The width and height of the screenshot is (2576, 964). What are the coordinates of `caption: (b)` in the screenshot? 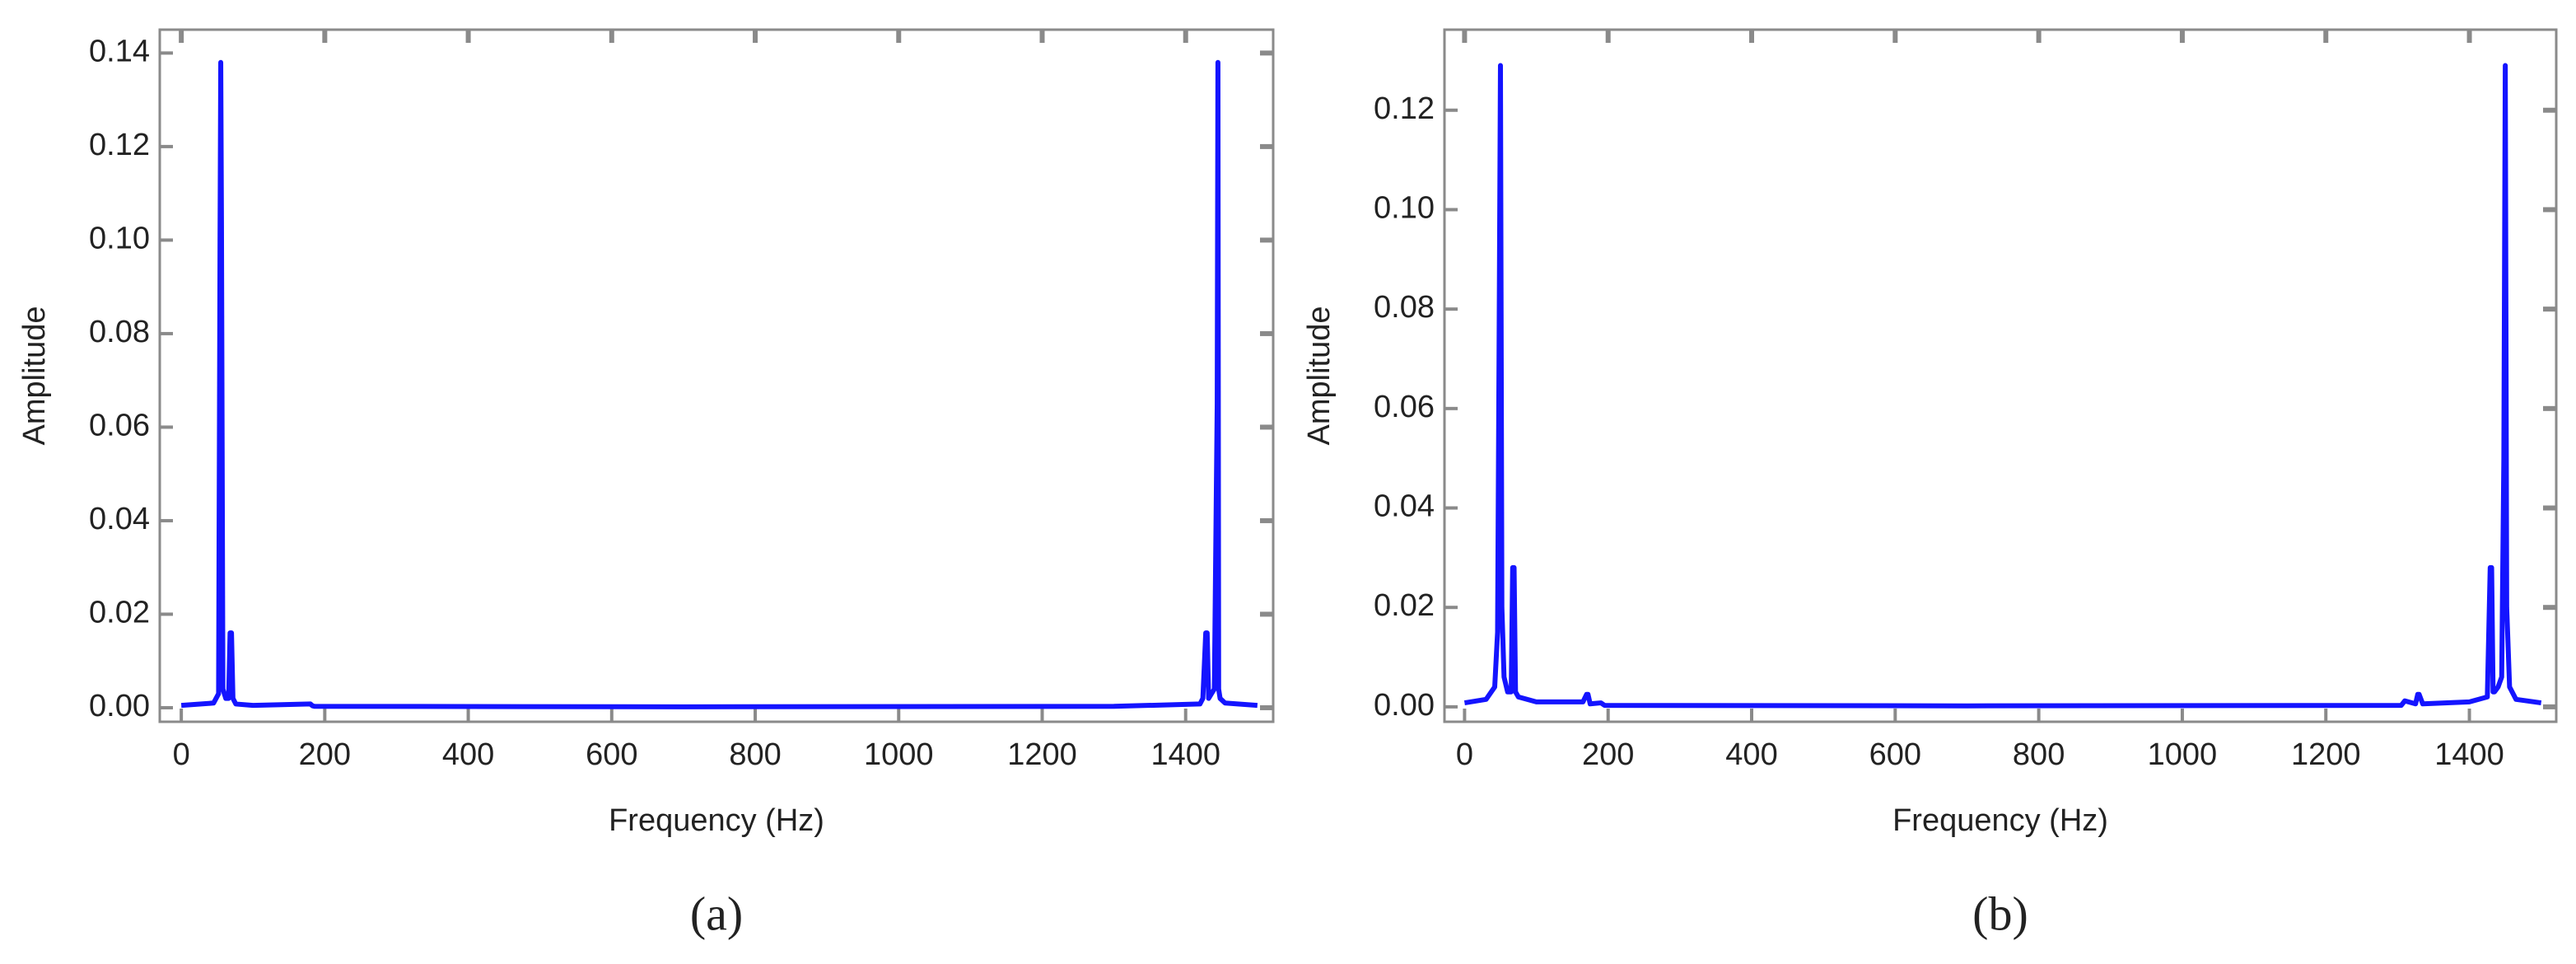 It's located at (2000, 913).